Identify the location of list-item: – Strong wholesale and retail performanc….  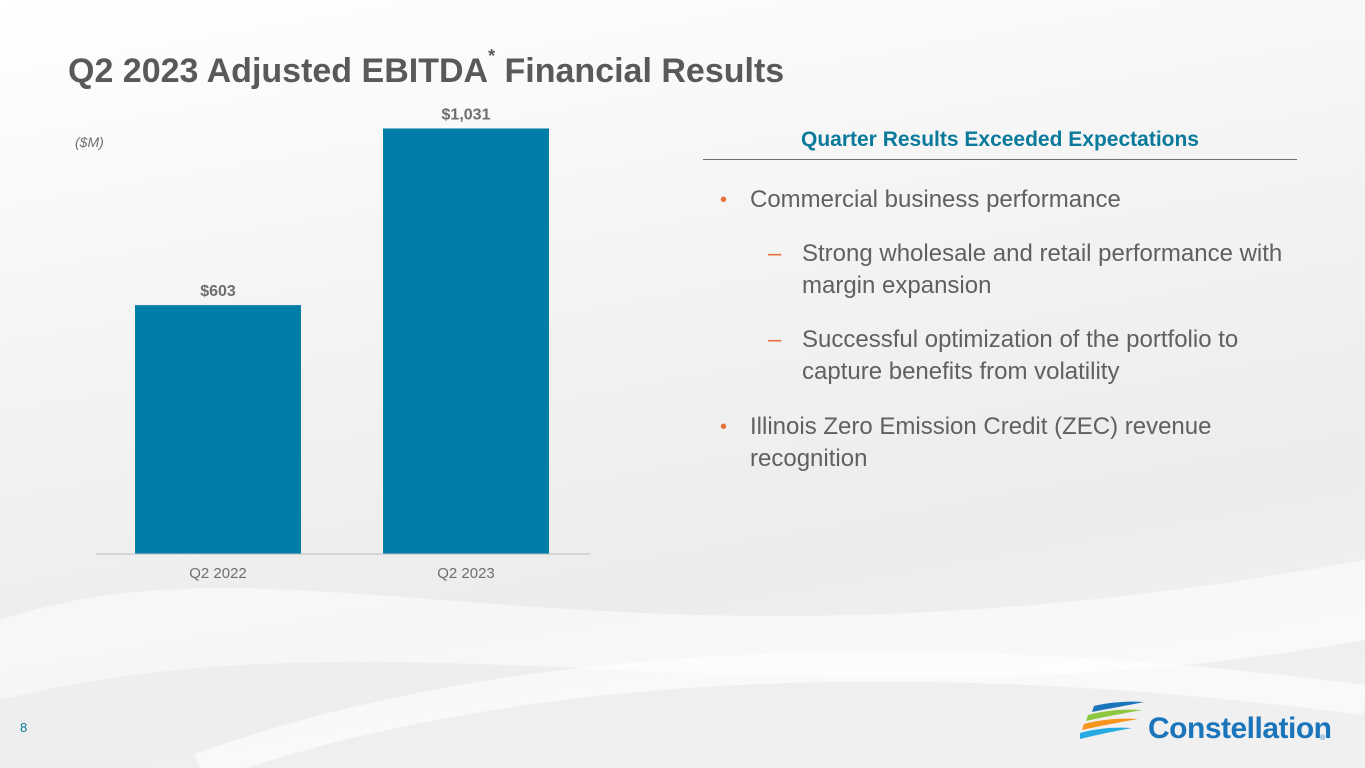
(1010, 270).